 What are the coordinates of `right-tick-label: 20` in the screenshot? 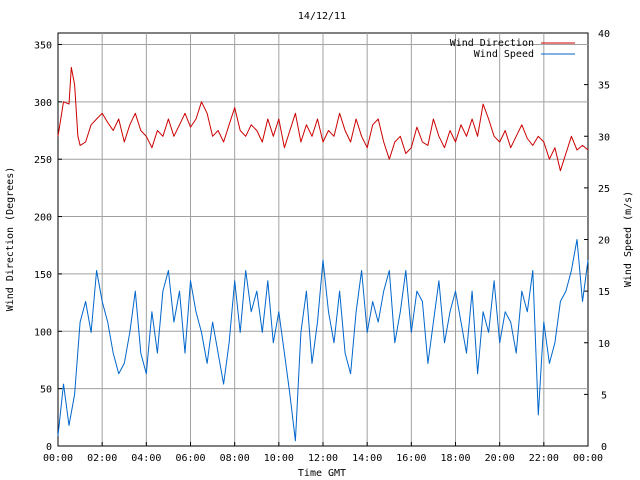 It's located at (604, 241).